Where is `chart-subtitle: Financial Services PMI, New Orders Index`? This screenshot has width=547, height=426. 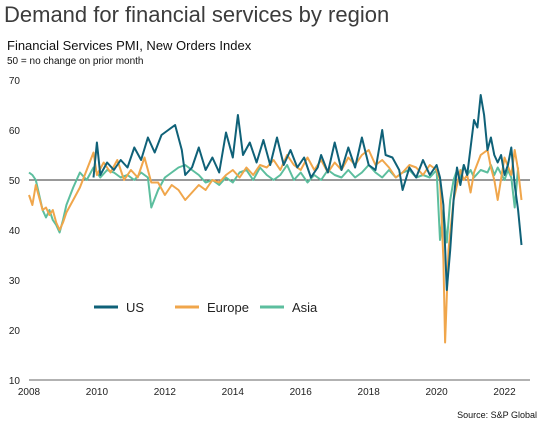
chart-subtitle: Financial Services PMI, New Orders Index is located at coordinates (129, 45).